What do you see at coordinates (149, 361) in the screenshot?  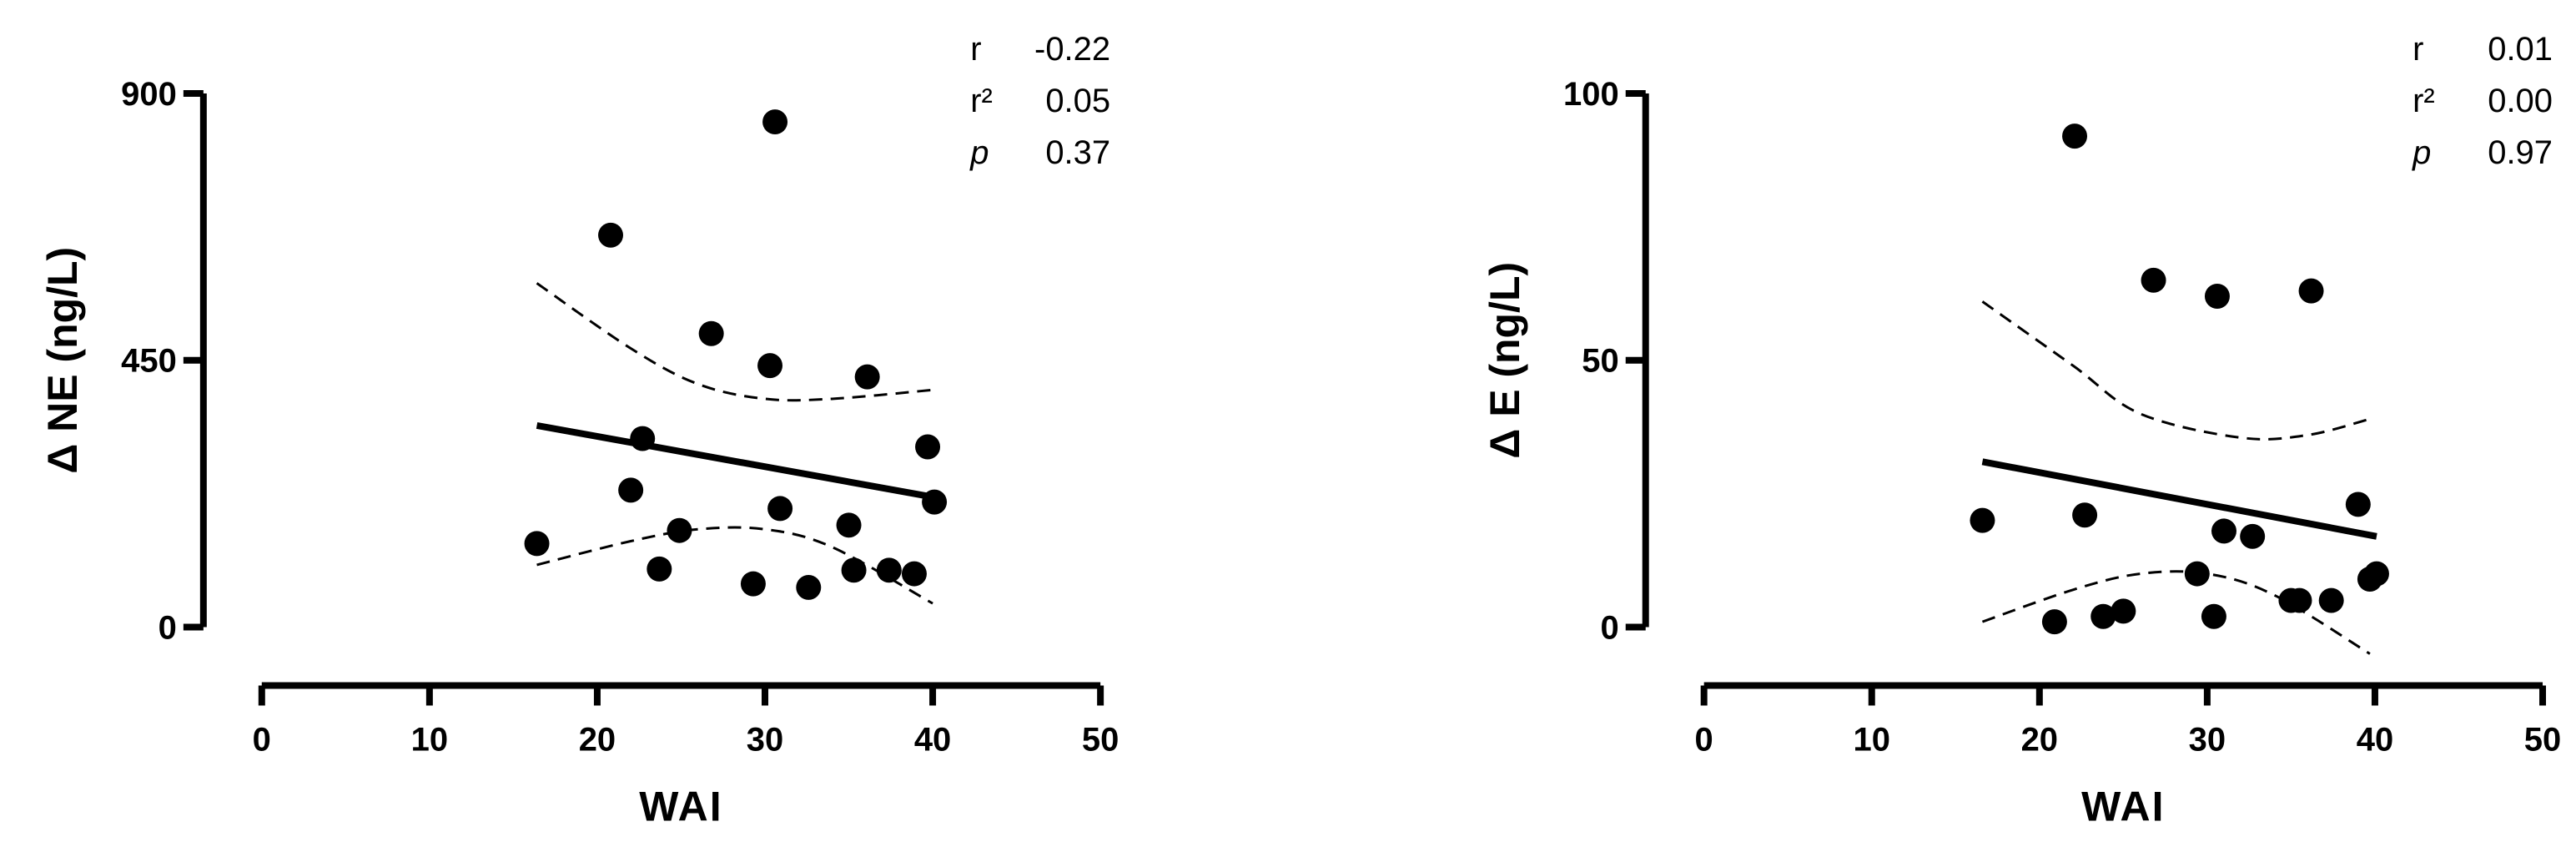 I see `y-tick-label: 450` at bounding box center [149, 361].